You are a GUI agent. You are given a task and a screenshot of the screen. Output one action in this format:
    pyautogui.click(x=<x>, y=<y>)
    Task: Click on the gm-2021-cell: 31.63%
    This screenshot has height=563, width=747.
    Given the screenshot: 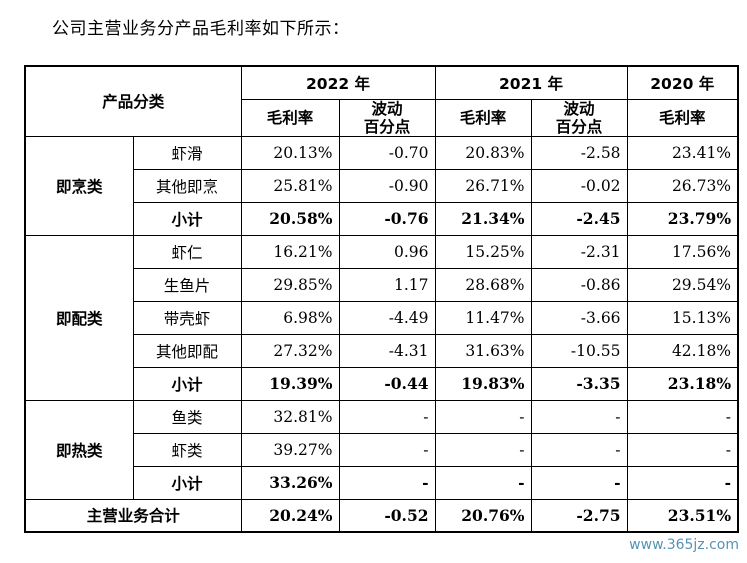 What is the action you would take?
    pyautogui.click(x=483, y=350)
    